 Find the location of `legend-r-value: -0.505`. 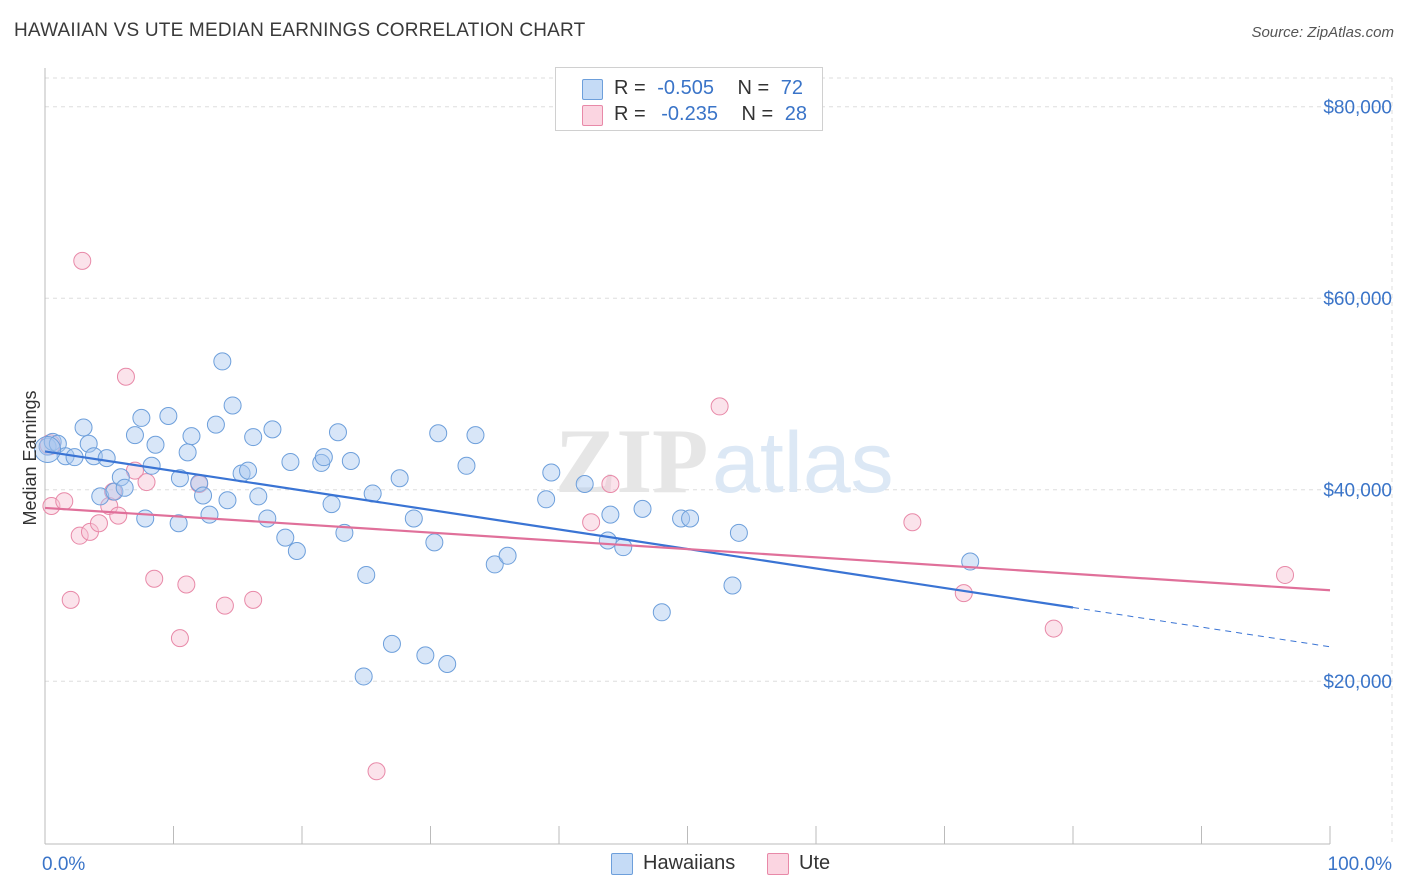

legend-r-value: -0.505 is located at coordinates (685, 88).